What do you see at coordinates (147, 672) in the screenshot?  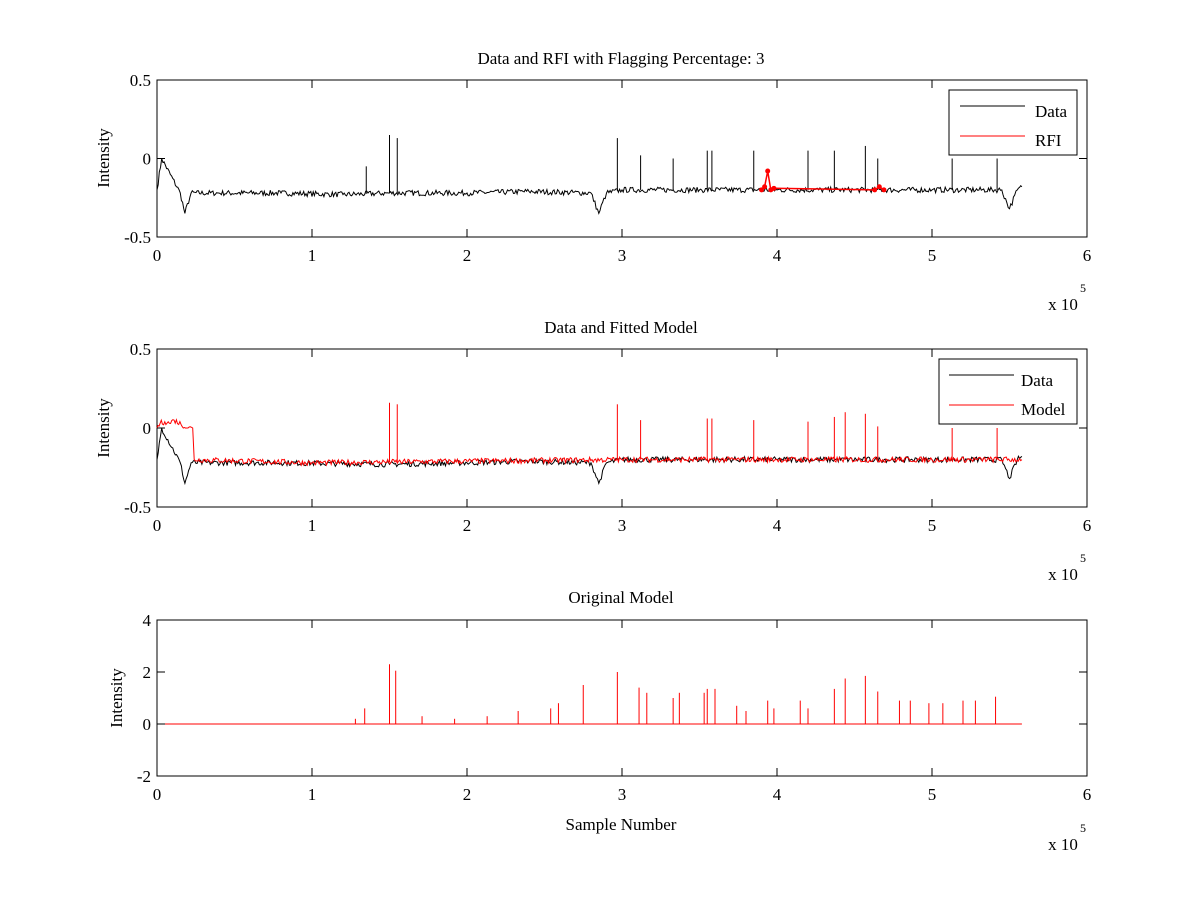 I see `panel-3-ytick-label: 2` at bounding box center [147, 672].